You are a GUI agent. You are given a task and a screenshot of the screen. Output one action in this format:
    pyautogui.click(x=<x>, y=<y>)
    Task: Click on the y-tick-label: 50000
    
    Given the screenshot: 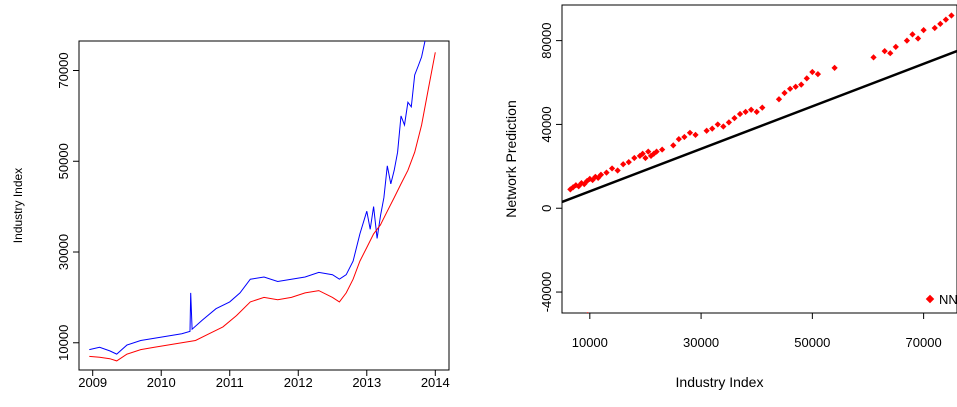 What is the action you would take?
    pyautogui.click(x=63, y=161)
    